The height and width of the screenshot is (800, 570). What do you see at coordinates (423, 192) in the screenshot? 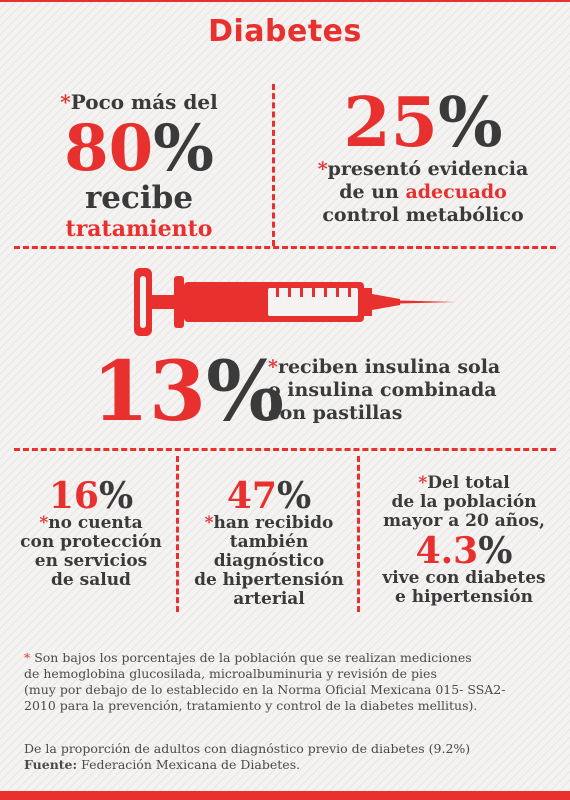
I see `stat-metabolic-line2: de un adecuado` at bounding box center [423, 192].